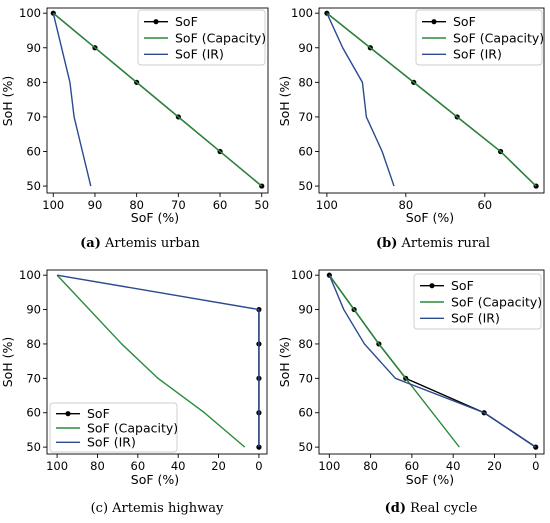  I want to click on caption-text: Real cycle, so click(442, 508).